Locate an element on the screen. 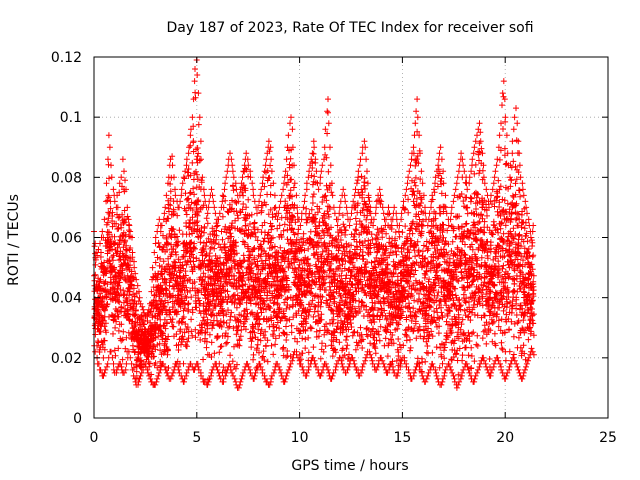 The height and width of the screenshot is (480, 640). x-tick-label: 0 is located at coordinates (94, 438).